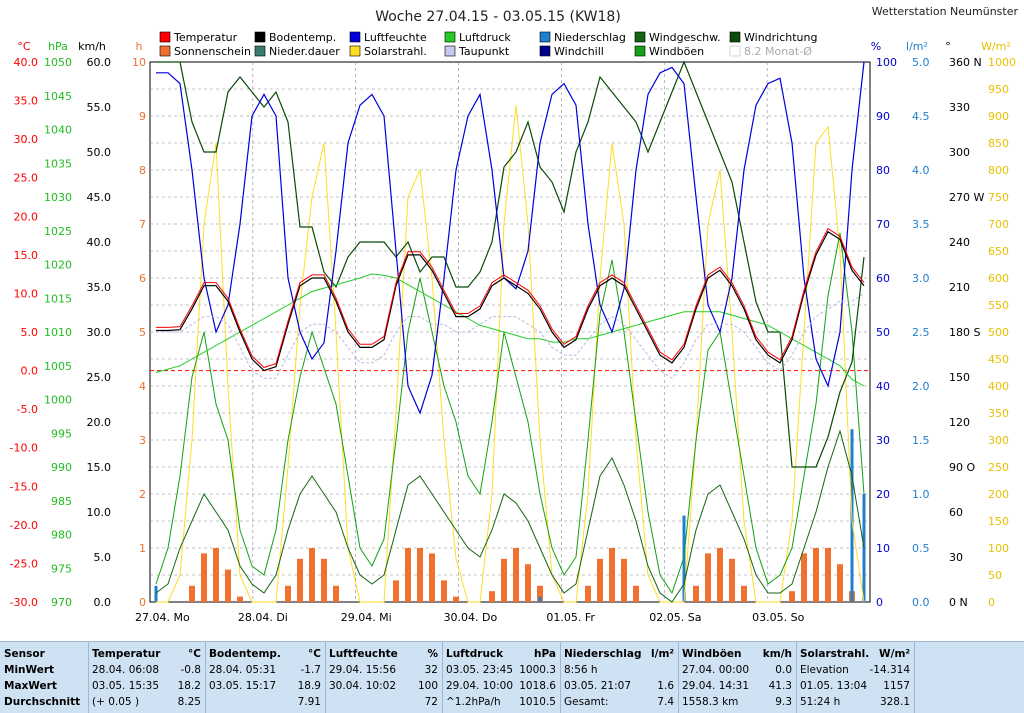 The width and height of the screenshot is (1024, 713). Describe the element at coordinates (510, 330) in the screenshot. I see `pressure-line` at that location.